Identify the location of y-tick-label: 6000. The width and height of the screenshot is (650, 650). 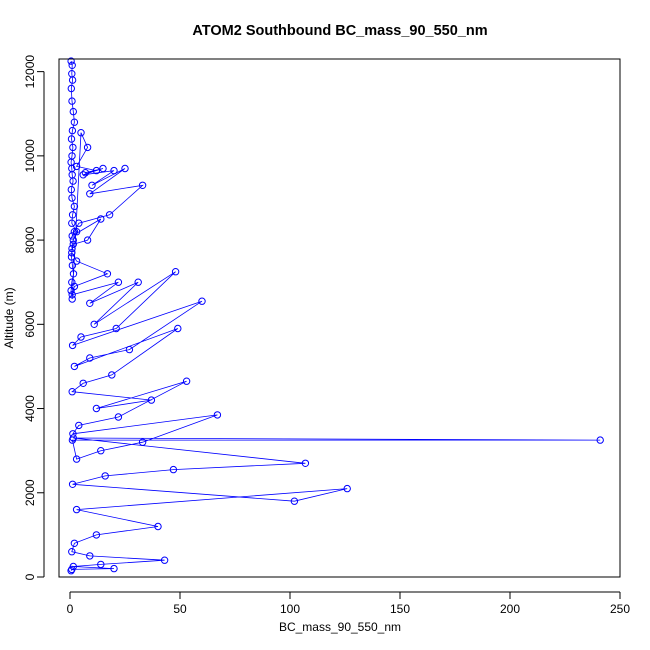
(30, 324).